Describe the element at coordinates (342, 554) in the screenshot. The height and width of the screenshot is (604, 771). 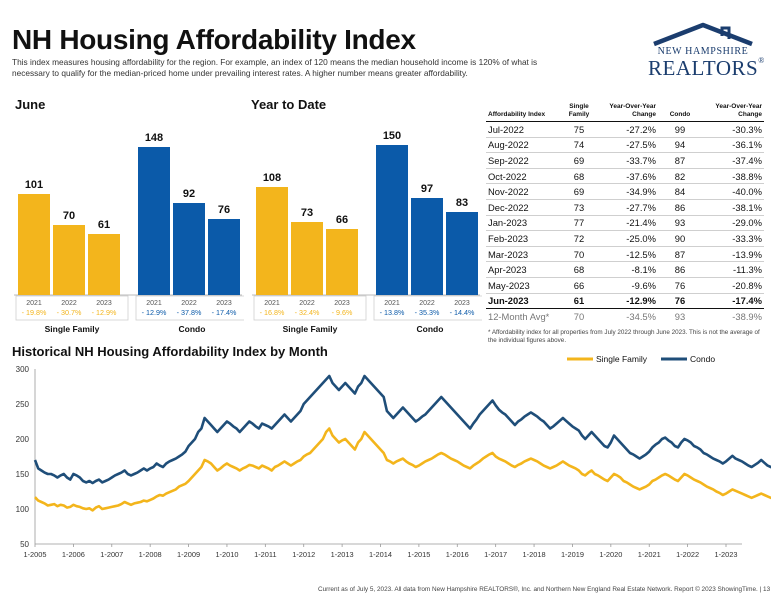
I see `x-tick-label: 1-2013` at that location.